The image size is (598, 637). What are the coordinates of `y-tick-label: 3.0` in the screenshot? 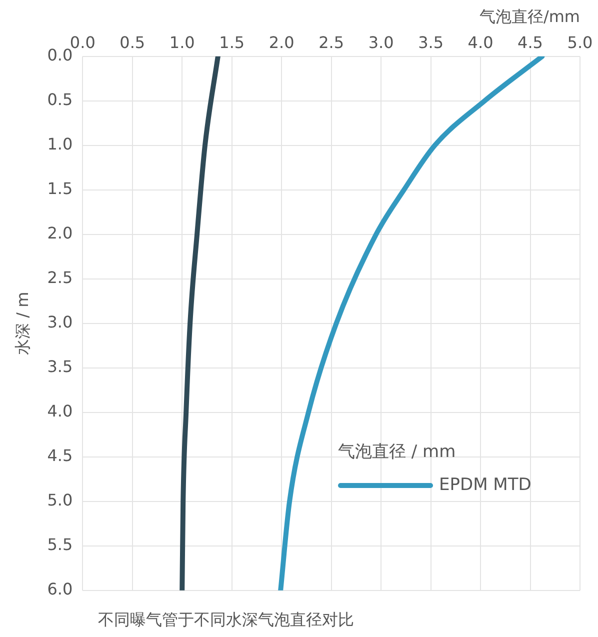 It's located at (60, 322).